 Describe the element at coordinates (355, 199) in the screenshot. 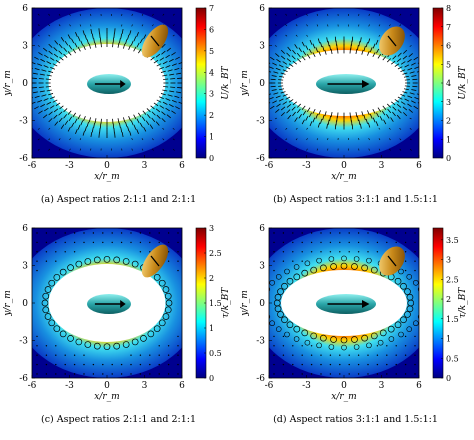

I see `panel-caption: (b) Aspect ratios 3:1:1 and 1.5:1:1` at that location.